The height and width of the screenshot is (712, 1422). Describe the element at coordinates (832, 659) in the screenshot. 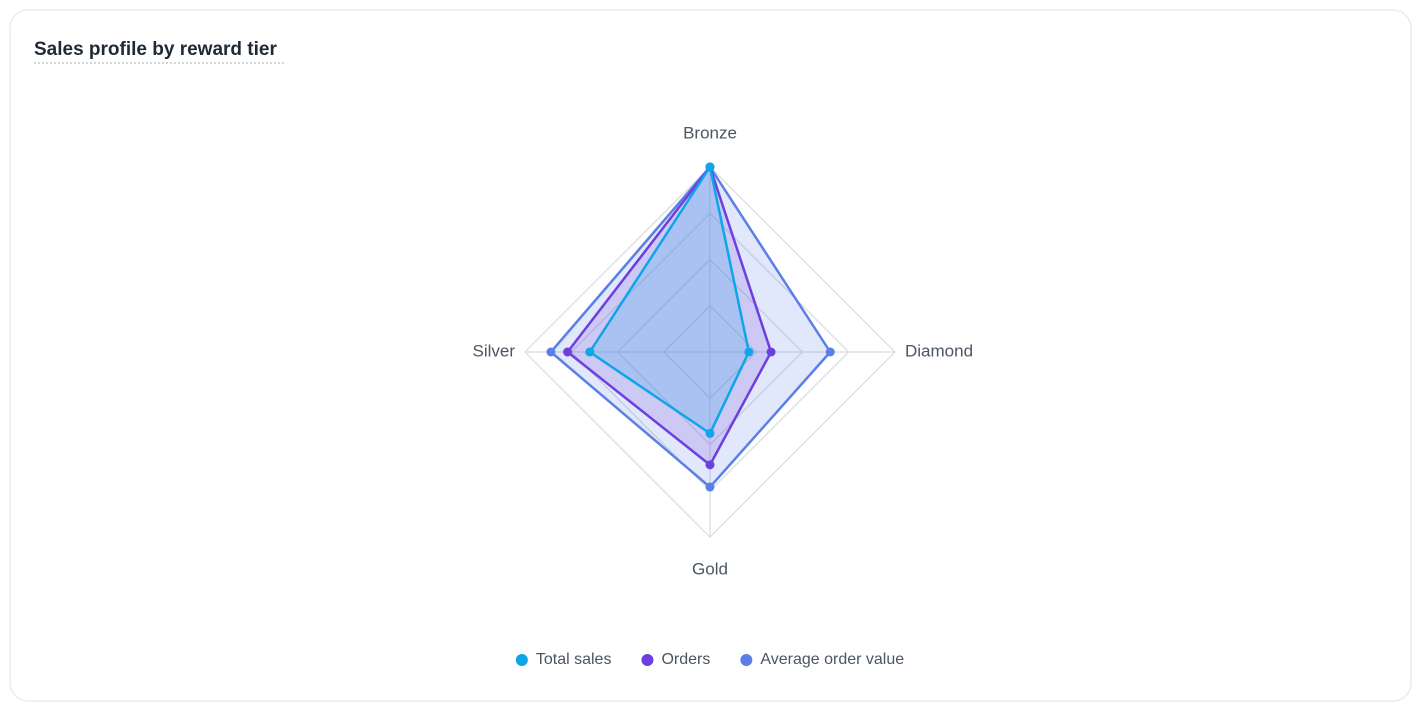

I see `legend-label: Average order value` at that location.